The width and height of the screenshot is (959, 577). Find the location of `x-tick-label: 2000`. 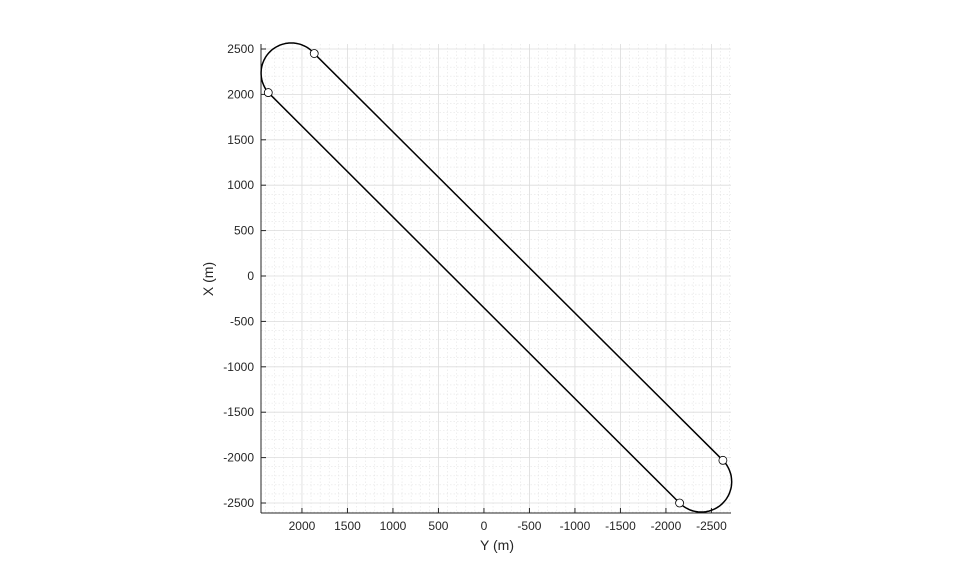

x-tick-label: 2000 is located at coordinates (302, 526).